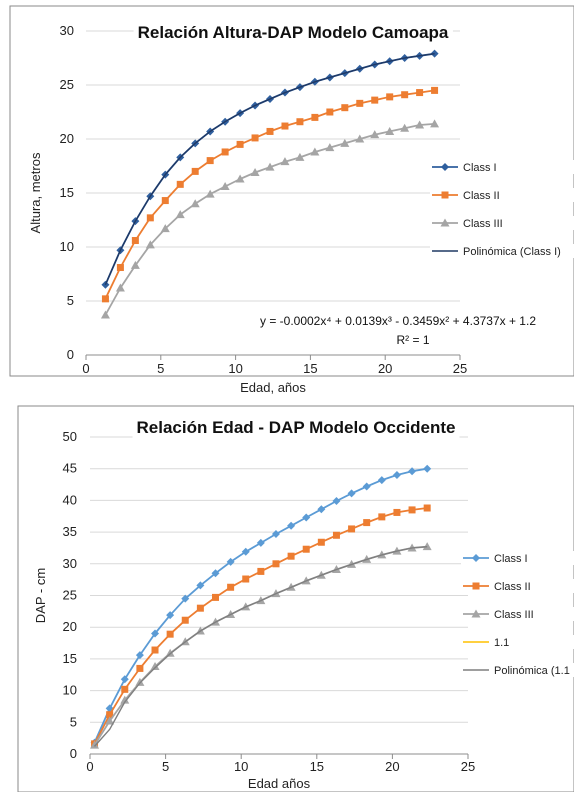 This screenshot has width=574, height=792. What do you see at coordinates (70, 531) in the screenshot?
I see `y-tick-label: 35` at bounding box center [70, 531].